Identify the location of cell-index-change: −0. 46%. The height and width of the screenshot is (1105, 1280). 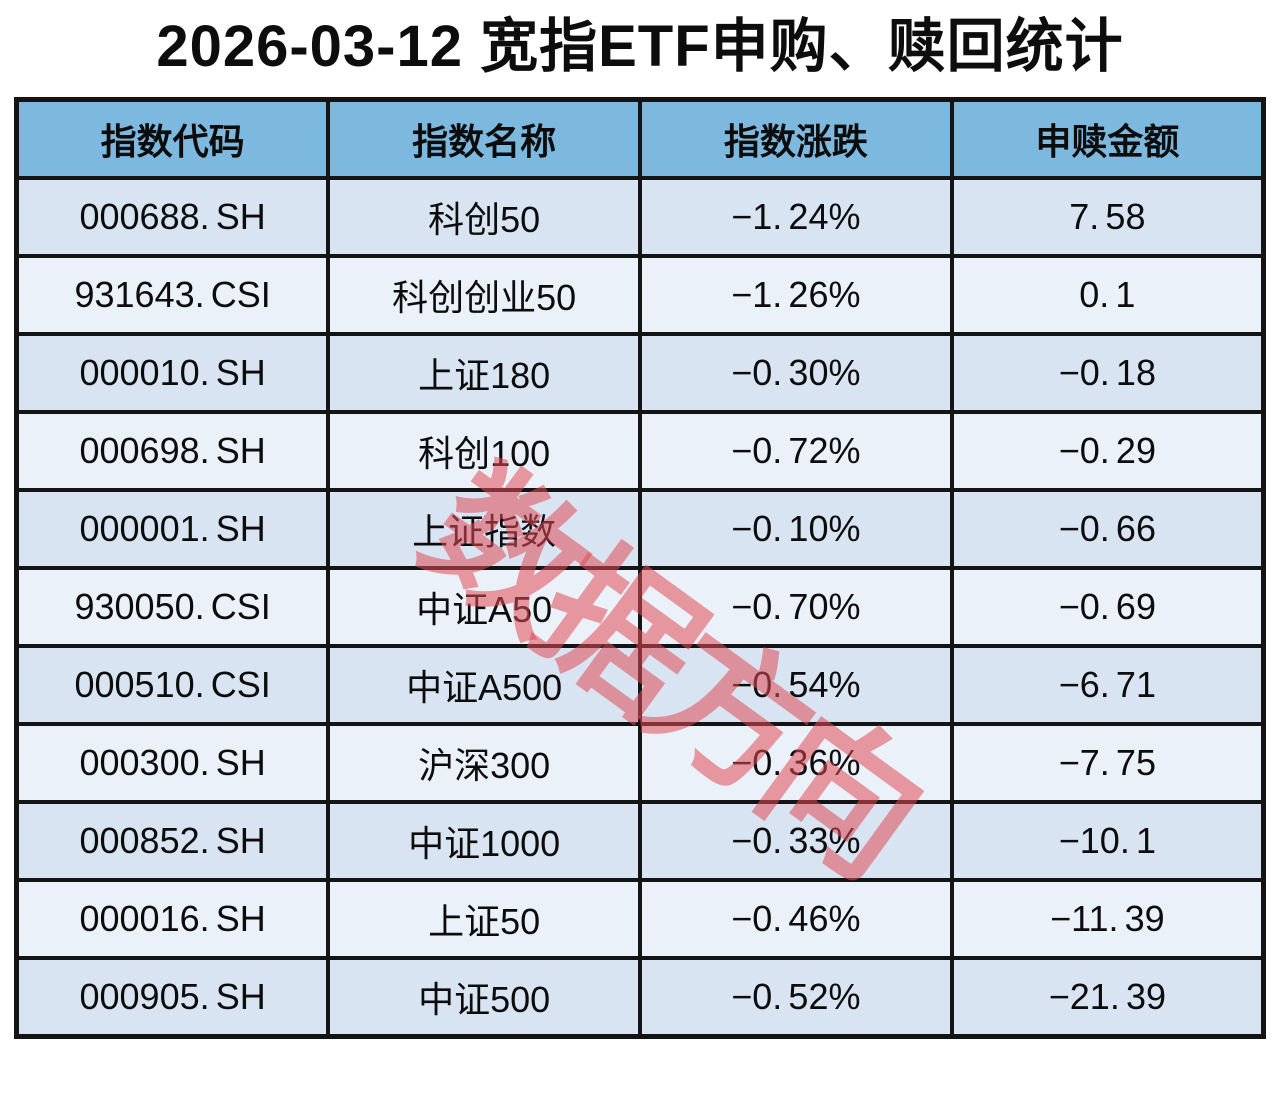
(796, 919).